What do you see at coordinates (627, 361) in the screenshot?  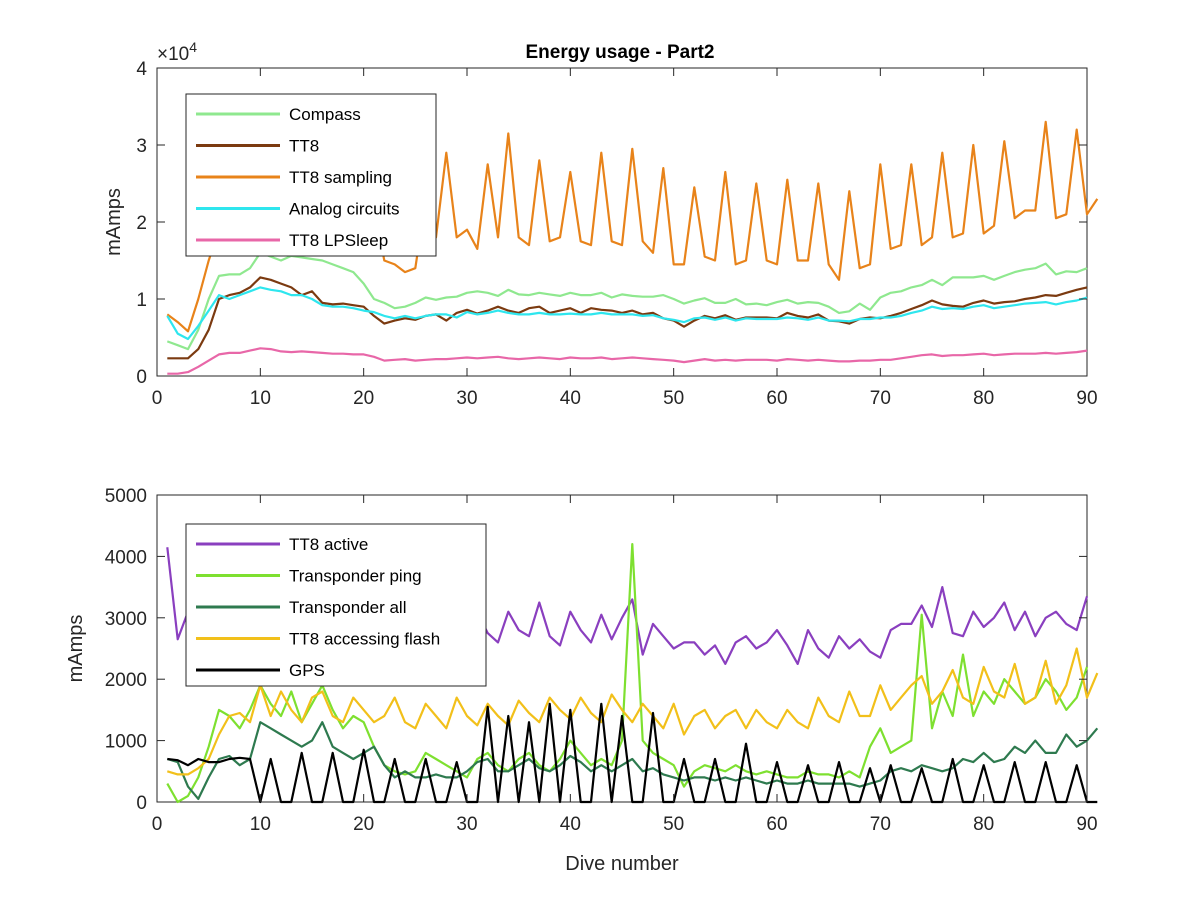 I see `series-line-tt8-lpsleep` at bounding box center [627, 361].